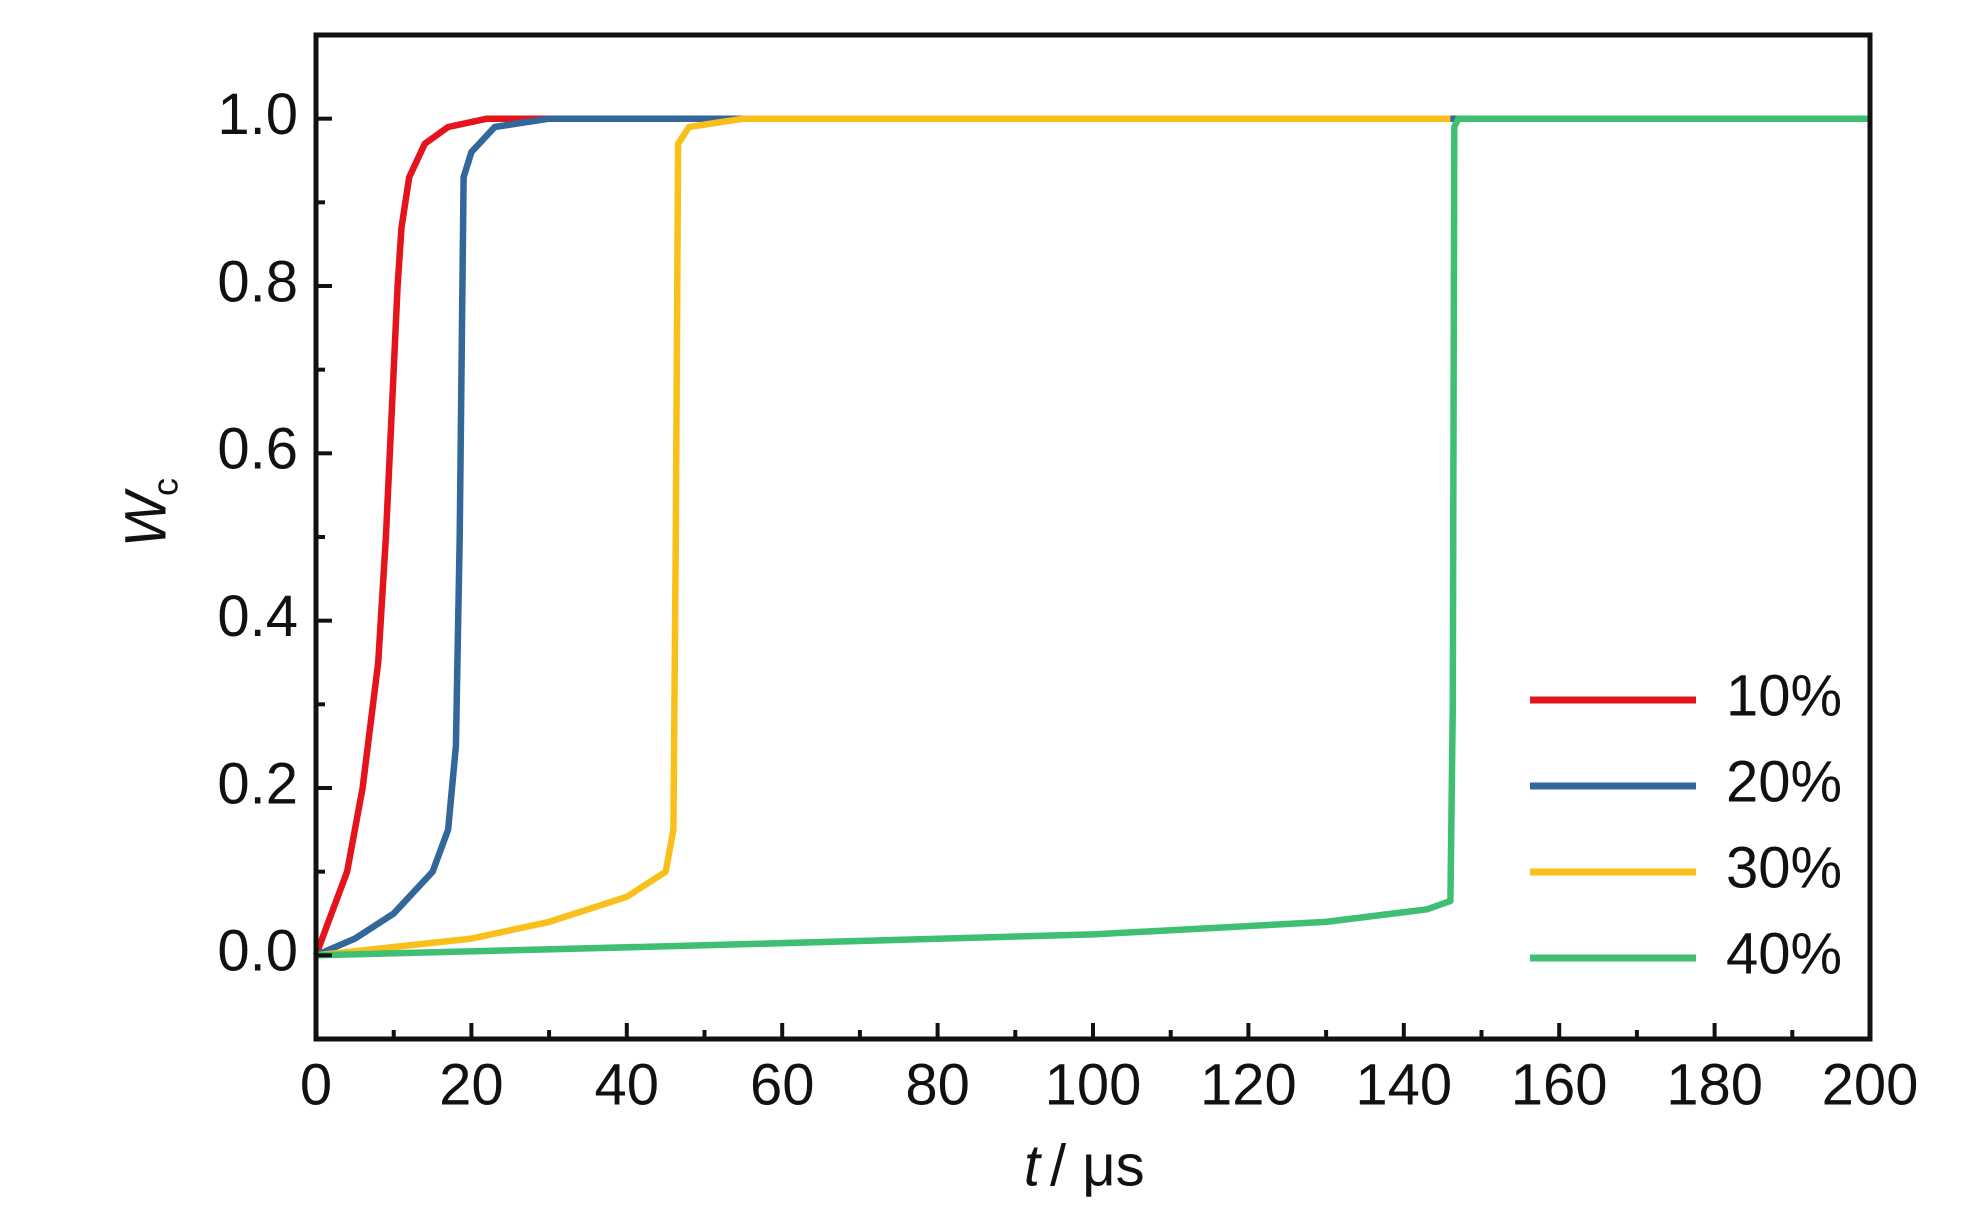 This screenshot has width=1984, height=1205. I want to click on legend-label: 40%, so click(1784, 953).